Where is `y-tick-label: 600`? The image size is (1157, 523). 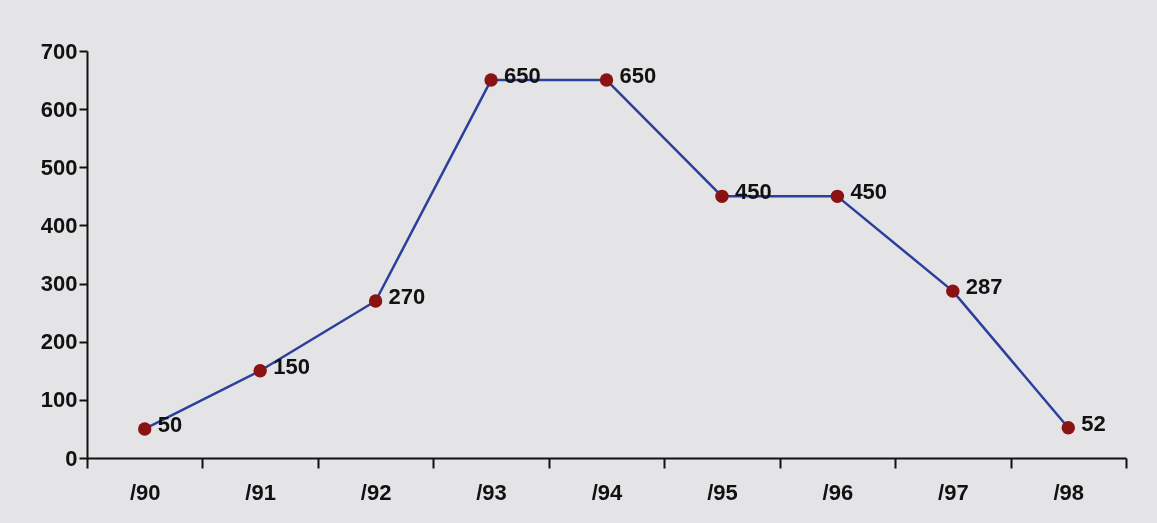 y-tick-label: 600 is located at coordinates (59, 109).